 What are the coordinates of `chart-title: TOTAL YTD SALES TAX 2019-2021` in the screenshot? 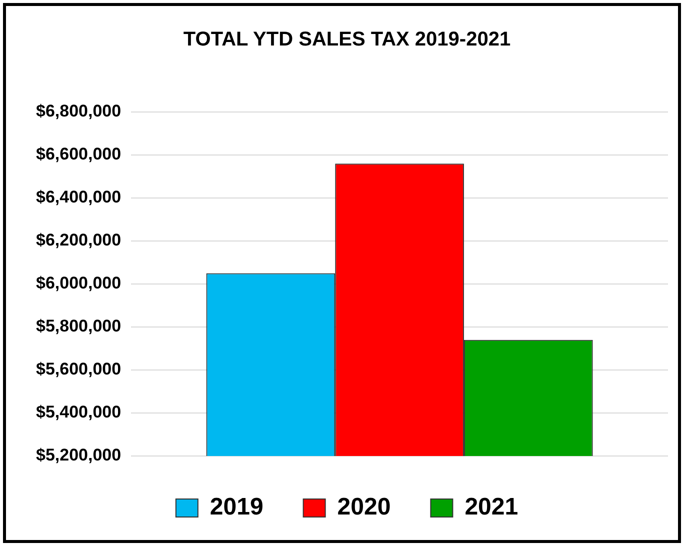 It's located at (347, 39).